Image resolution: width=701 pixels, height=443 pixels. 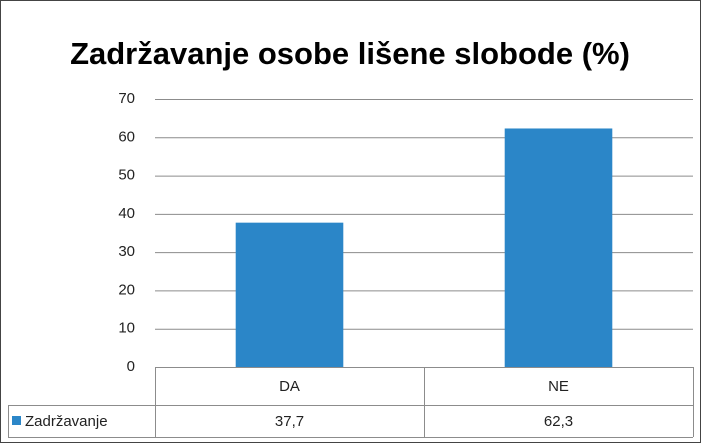 What do you see at coordinates (126, 136) in the screenshot?
I see `y-tick-label: 60` at bounding box center [126, 136].